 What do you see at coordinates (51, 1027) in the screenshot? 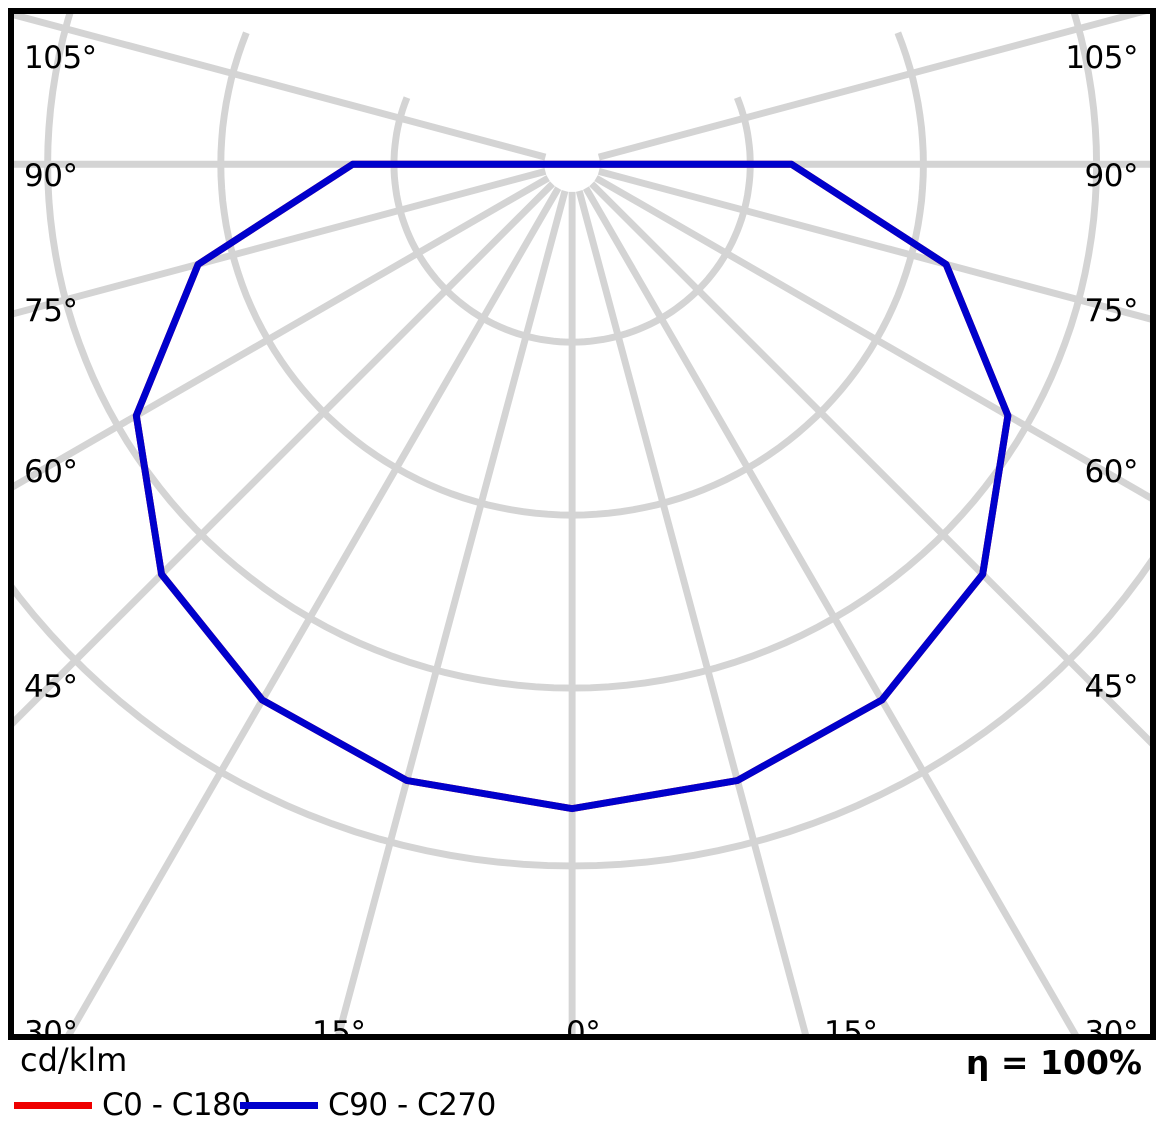
I see `angle-label-left-5: 30°` at bounding box center [51, 1027].